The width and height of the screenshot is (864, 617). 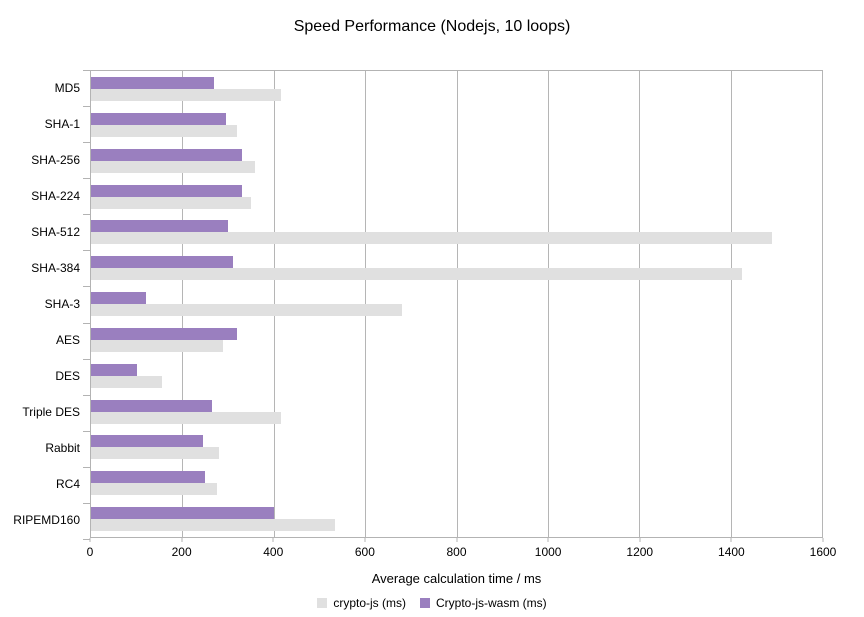 What do you see at coordinates (432, 26) in the screenshot?
I see `chart-title: Speed Performance (Nodejs, 10 loops)` at bounding box center [432, 26].